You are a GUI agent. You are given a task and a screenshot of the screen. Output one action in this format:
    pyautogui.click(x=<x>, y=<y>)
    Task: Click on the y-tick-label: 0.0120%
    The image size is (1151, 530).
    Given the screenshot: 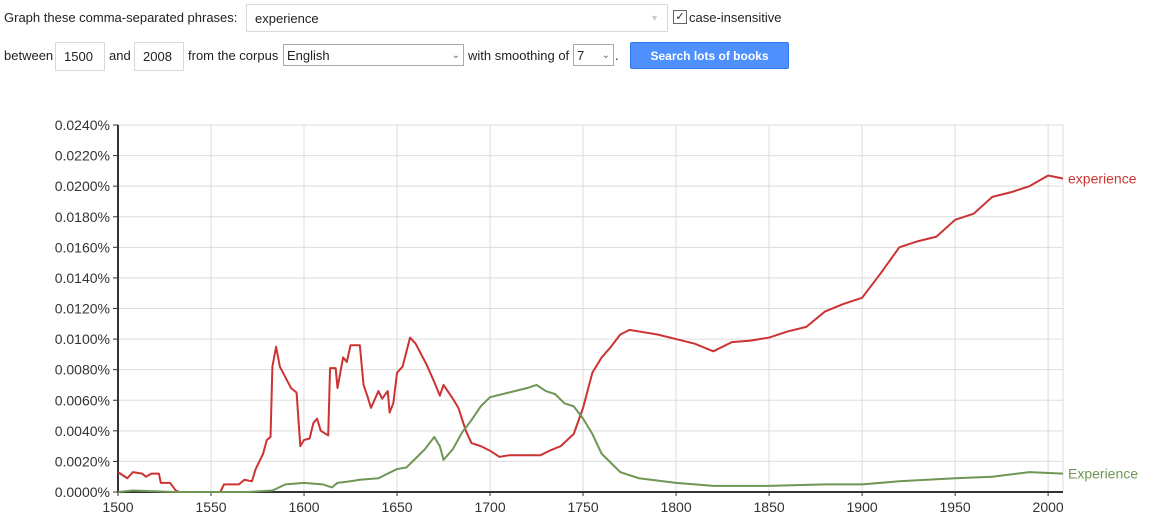 What is the action you would take?
    pyautogui.click(x=82, y=309)
    